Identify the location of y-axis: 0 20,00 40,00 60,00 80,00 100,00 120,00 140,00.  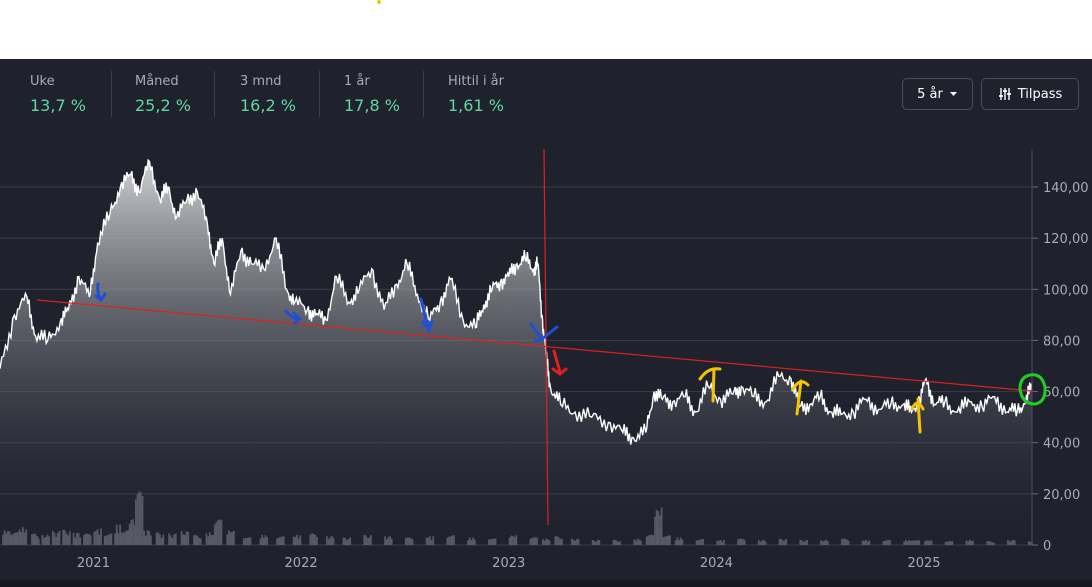
(1060, 351).